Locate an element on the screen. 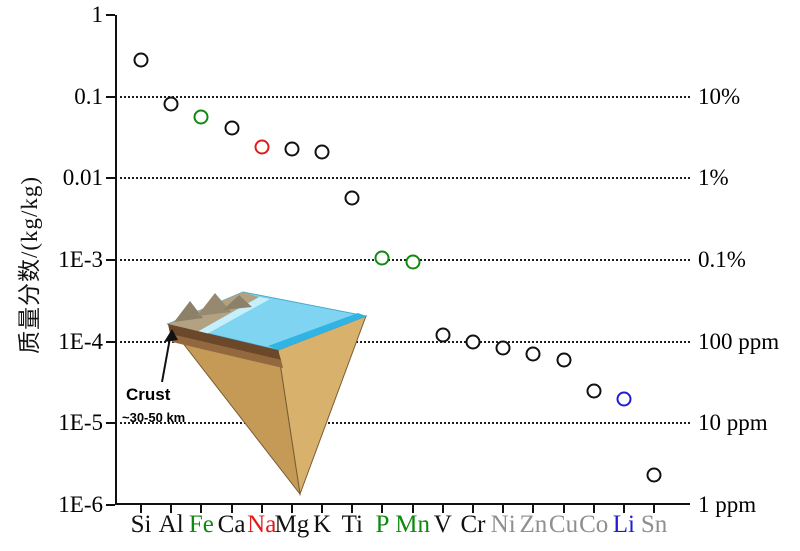 This screenshot has width=800, height=551. data-point-Ti is located at coordinates (352, 198).